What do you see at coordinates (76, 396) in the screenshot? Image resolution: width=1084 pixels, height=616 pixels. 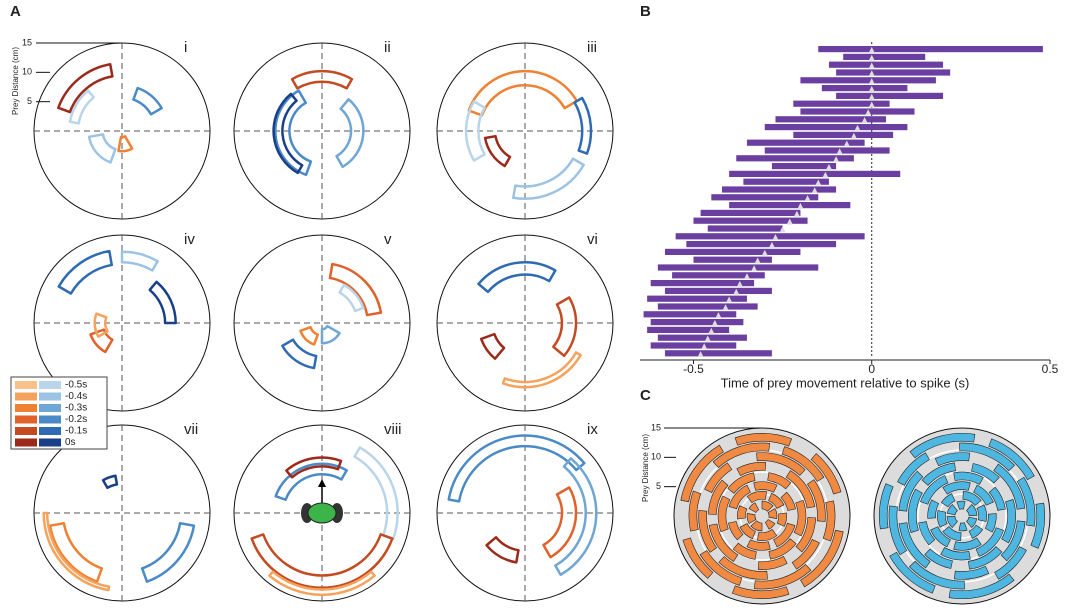 I see `legend-label: -0.4s` at bounding box center [76, 396].